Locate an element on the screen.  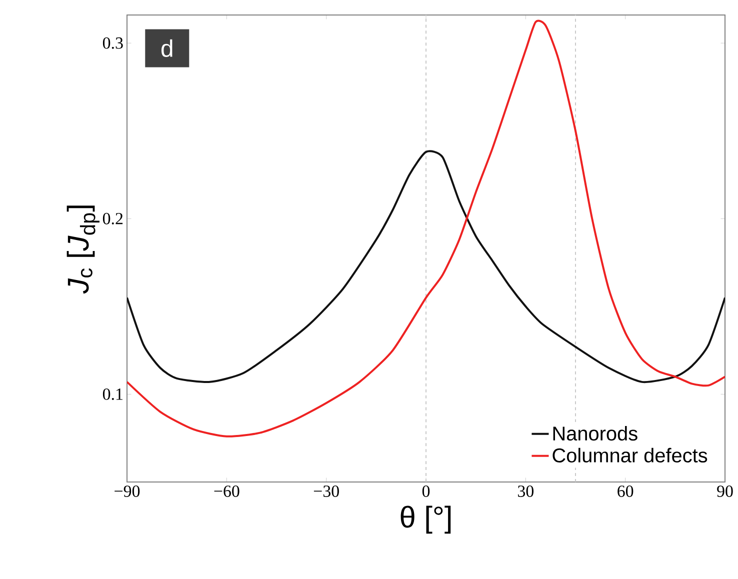
x-tick-label: −30 is located at coordinates (326, 491).